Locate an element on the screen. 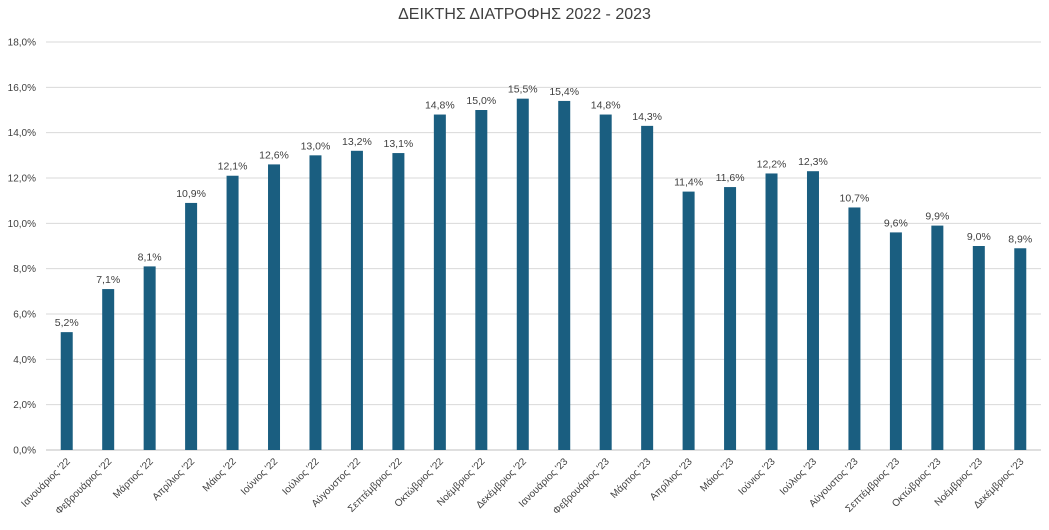 This screenshot has height=530, width=1049. data-label: 8,9% is located at coordinates (1020, 239).